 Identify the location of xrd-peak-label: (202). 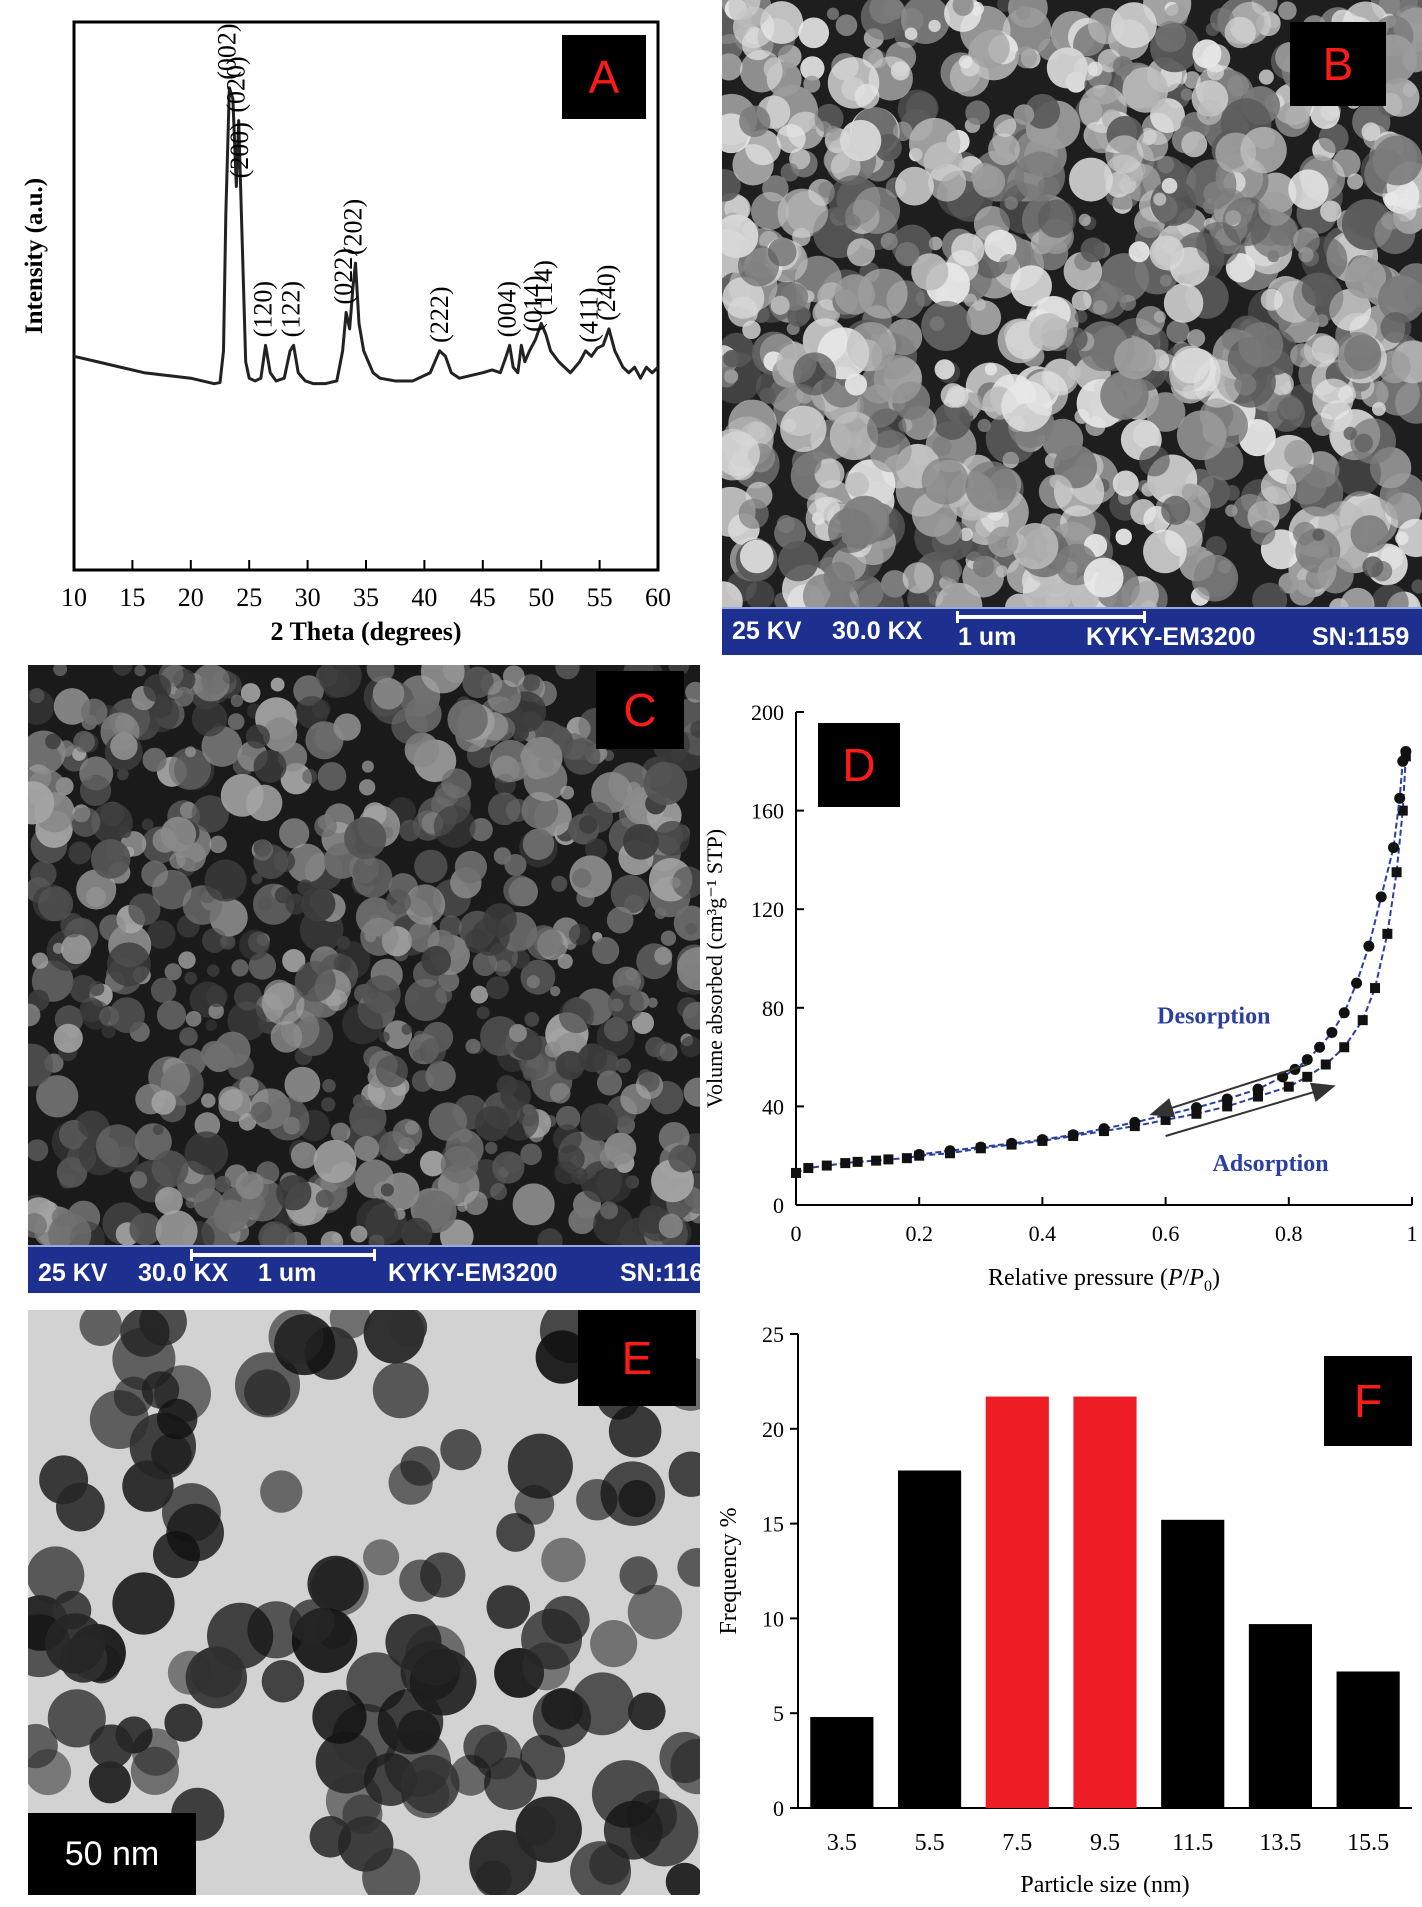
(352, 227).